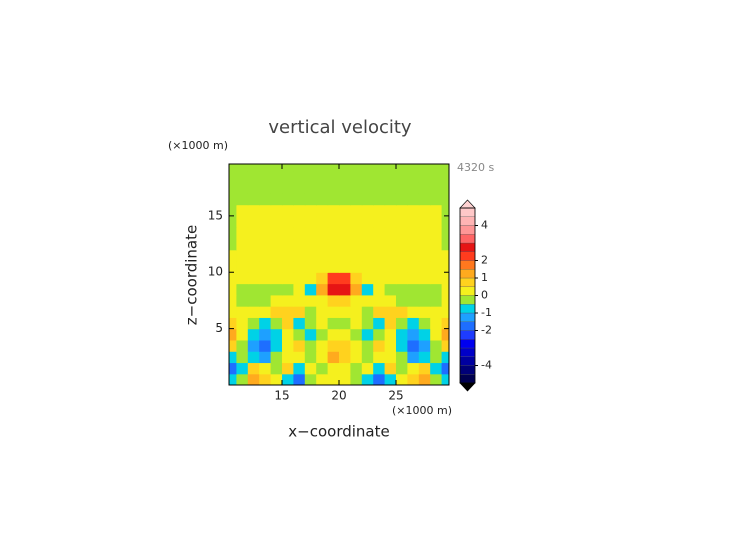  What do you see at coordinates (484, 225) in the screenshot?
I see `colorbar-tick-label: 4` at bounding box center [484, 225].